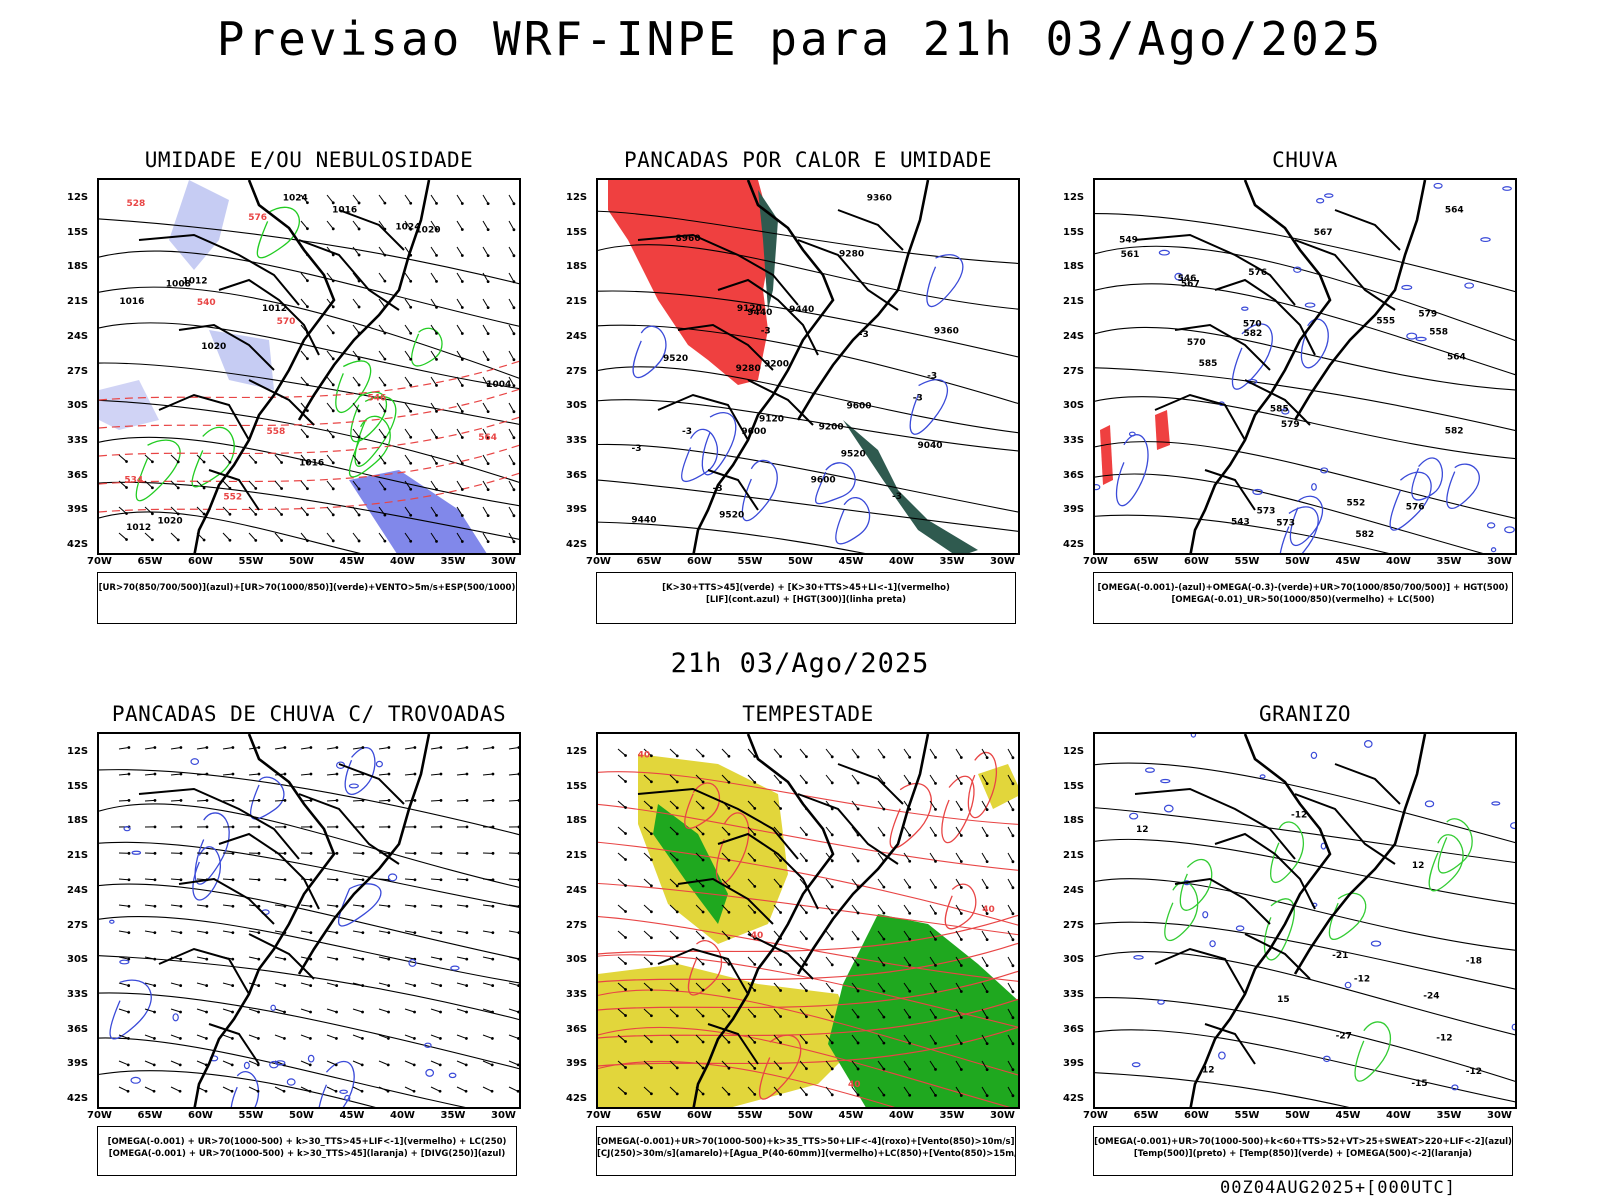 The image size is (1600, 1200). Describe the element at coordinates (99, 1115) in the screenshot. I see `longitude-label: 70W` at that location.